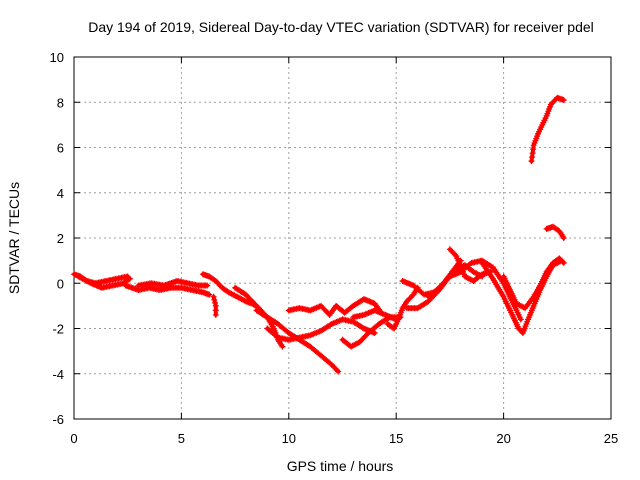 Image resolution: width=640 pixels, height=480 pixels. I want to click on y-tick-label: 2, so click(60, 238).